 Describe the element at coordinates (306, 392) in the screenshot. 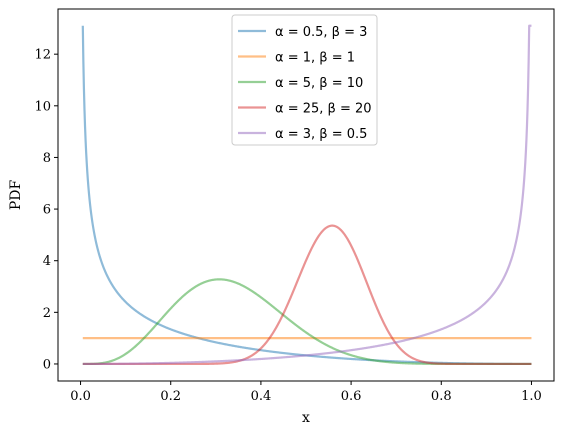

I see `x-axis-ticks: 0.0 0.2 0.4 0.6 0.8 1.0` at that location.